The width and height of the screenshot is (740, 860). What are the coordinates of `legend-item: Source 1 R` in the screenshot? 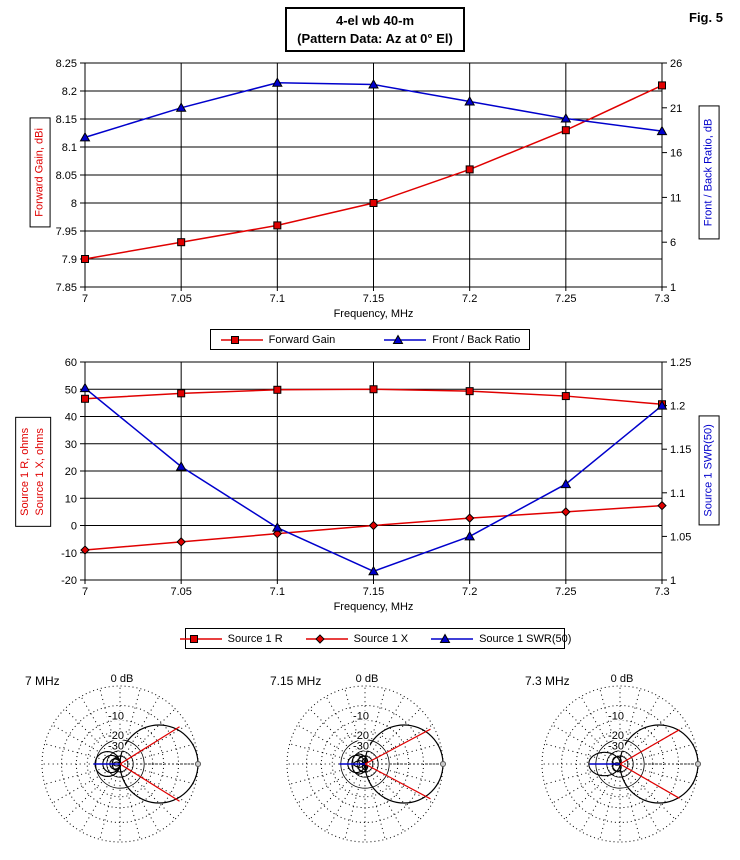 It's located at (231, 639).